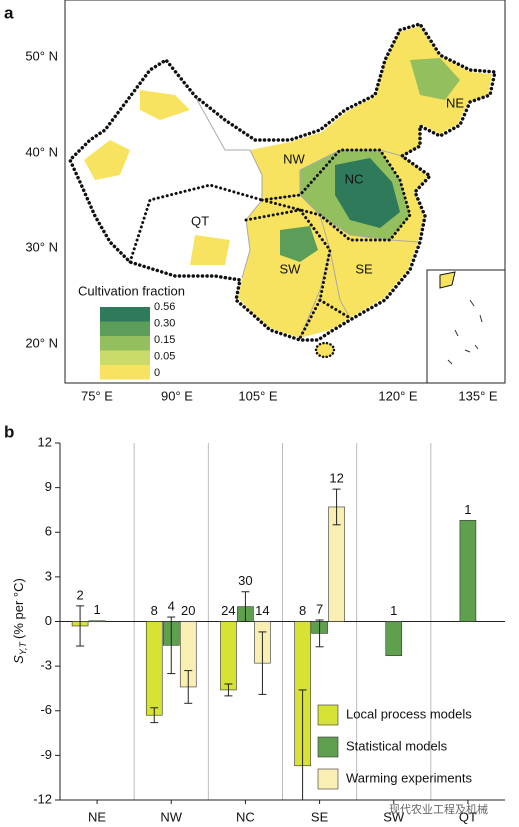 The width and height of the screenshot is (519, 827). I want to click on sample-count: 20, so click(188, 610).